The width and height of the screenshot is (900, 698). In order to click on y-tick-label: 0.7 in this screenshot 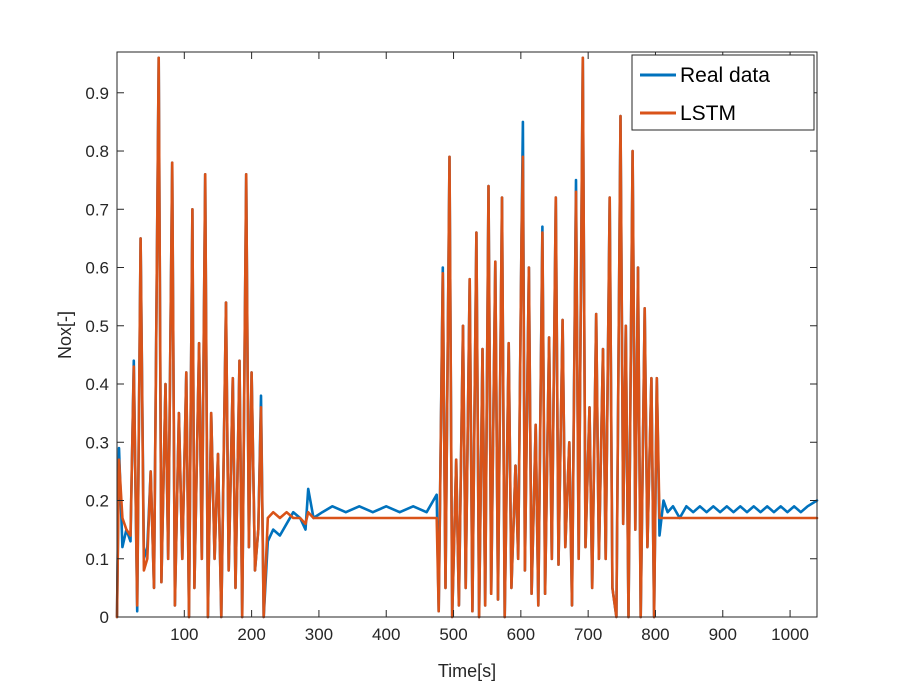, I will do `click(97, 209)`.